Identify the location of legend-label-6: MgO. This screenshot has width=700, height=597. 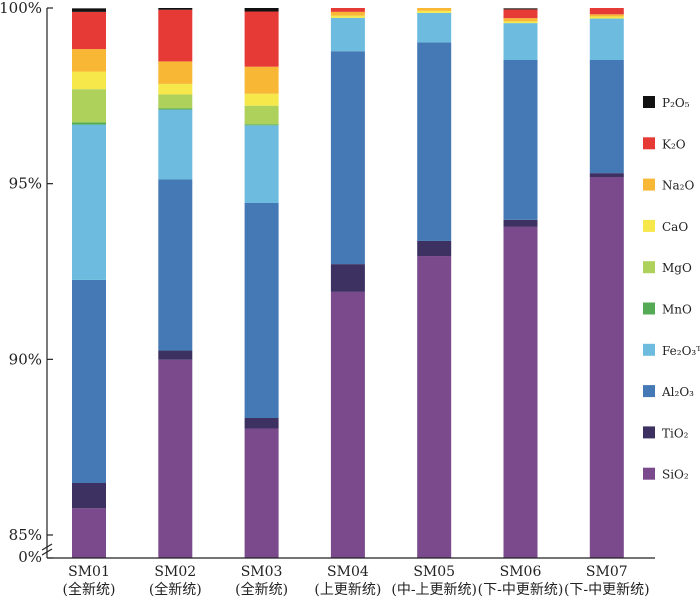
(677, 268).